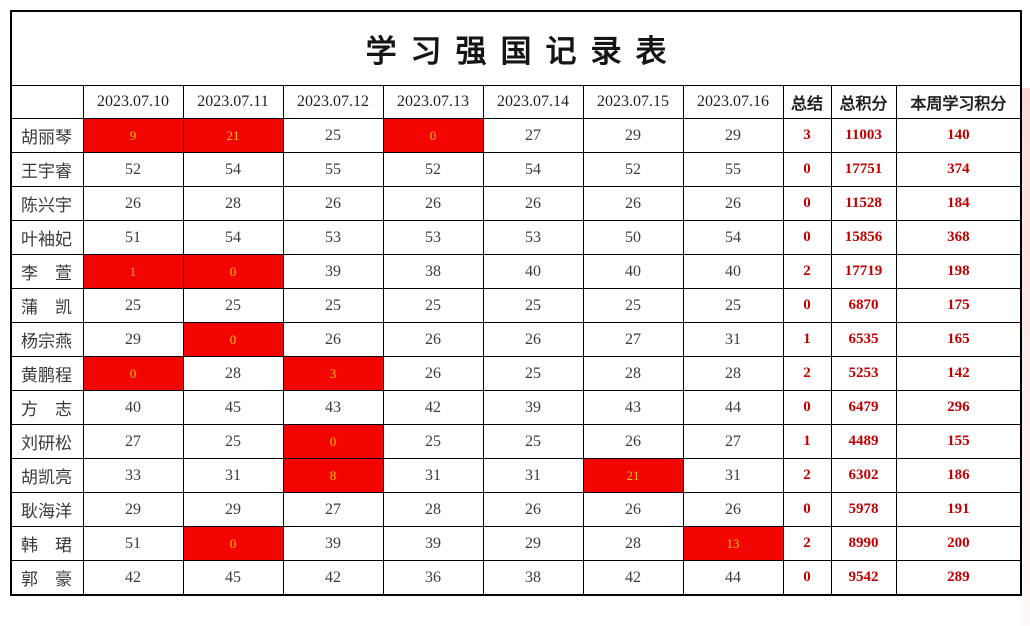 The image size is (1030, 626). What do you see at coordinates (47, 373) in the screenshot?
I see `name-cell: 黄鹏程` at bounding box center [47, 373].